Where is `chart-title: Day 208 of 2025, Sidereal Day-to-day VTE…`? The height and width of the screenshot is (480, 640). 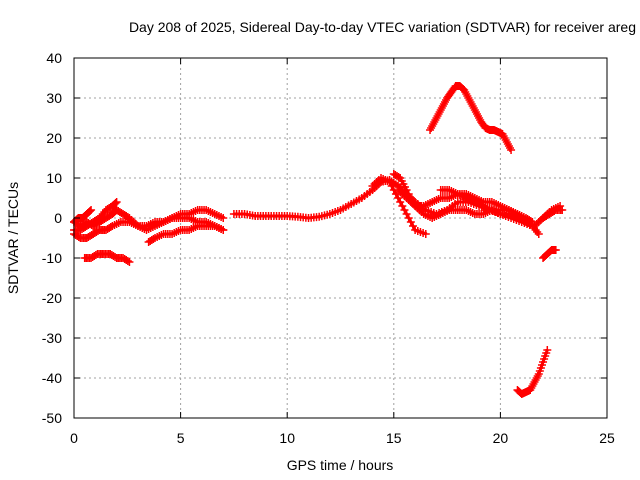
chart-title: Day 208 of 2025, Sidereal Day-to-day VTE… is located at coordinates (382, 27).